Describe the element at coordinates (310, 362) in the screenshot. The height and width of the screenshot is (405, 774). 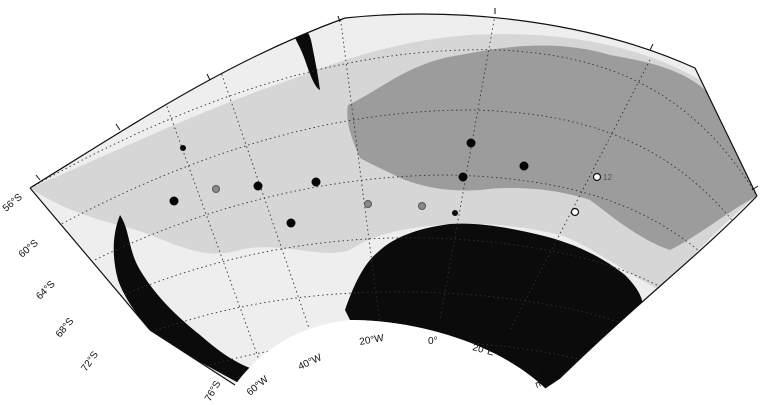
I see `lon-label-40W: 40°W` at that location.